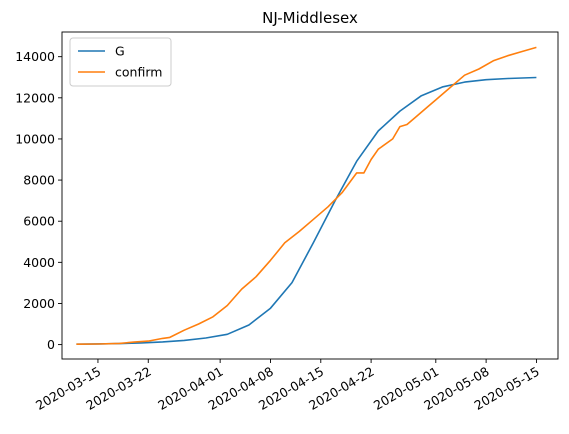  I want to click on chart-title: NJ-Middlesex, so click(310, 18).